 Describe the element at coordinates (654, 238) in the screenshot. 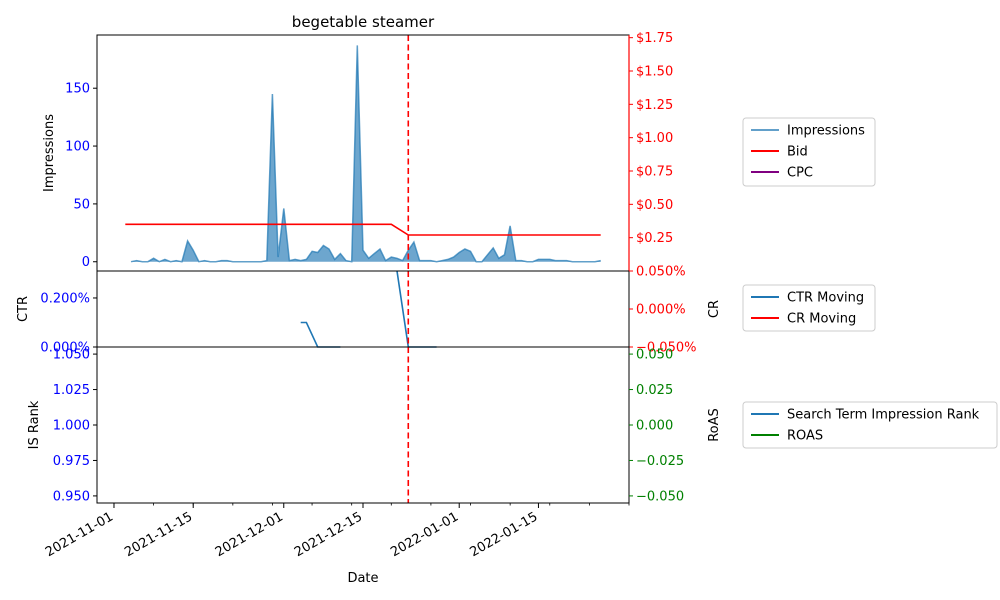

I see `y-tick-label-right: $0.25` at that location.